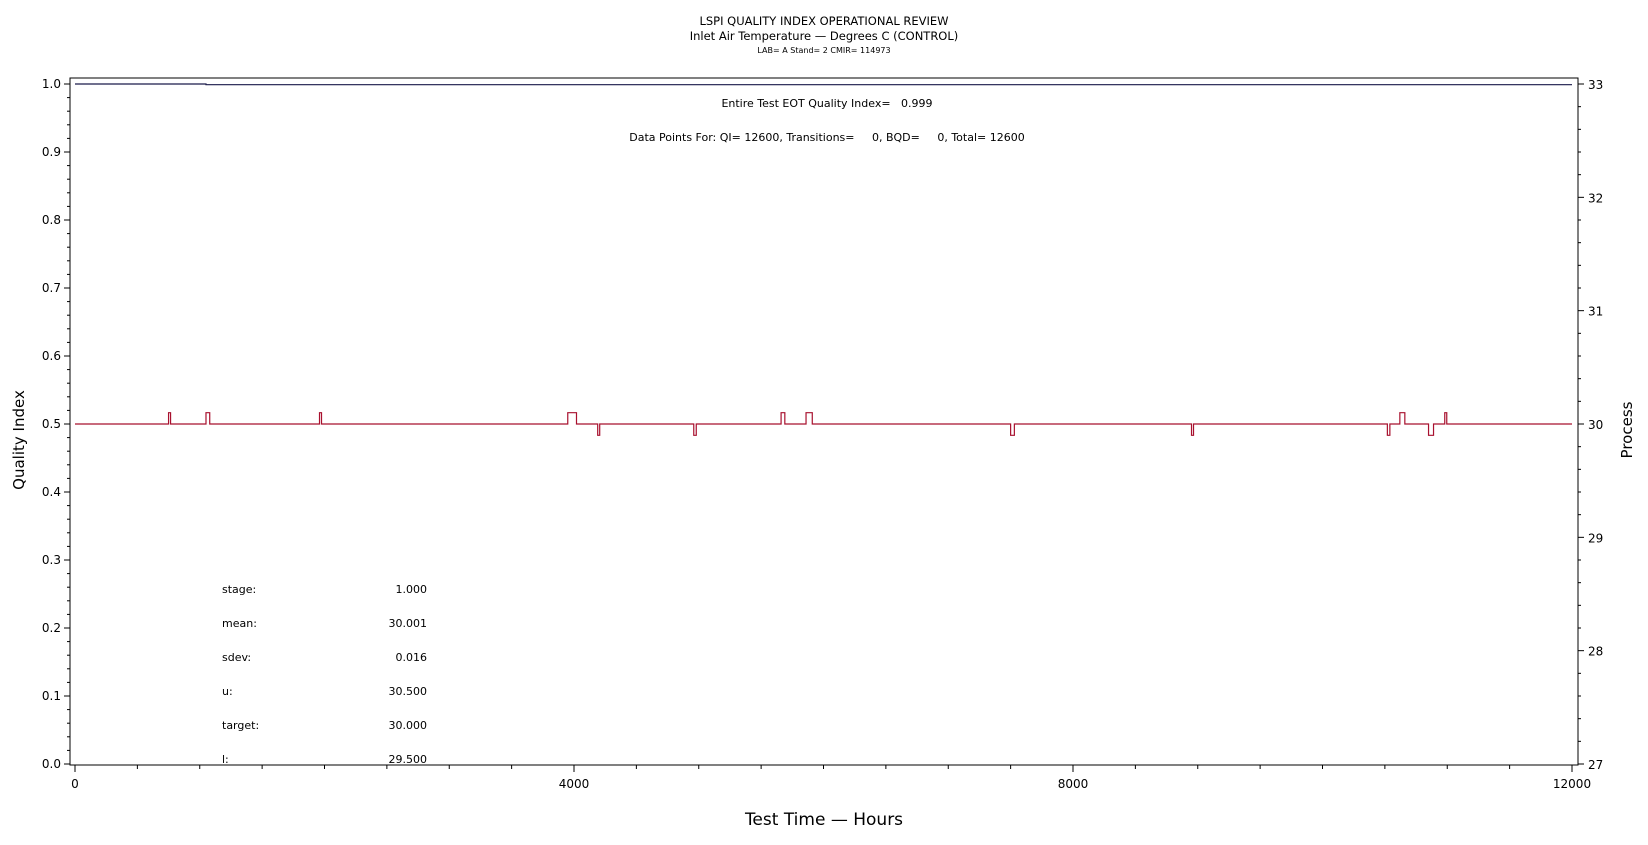 This screenshot has height=845, width=1648. What do you see at coordinates (1595, 312) in the screenshot?
I see `y2-tick-label: 31` at bounding box center [1595, 312].